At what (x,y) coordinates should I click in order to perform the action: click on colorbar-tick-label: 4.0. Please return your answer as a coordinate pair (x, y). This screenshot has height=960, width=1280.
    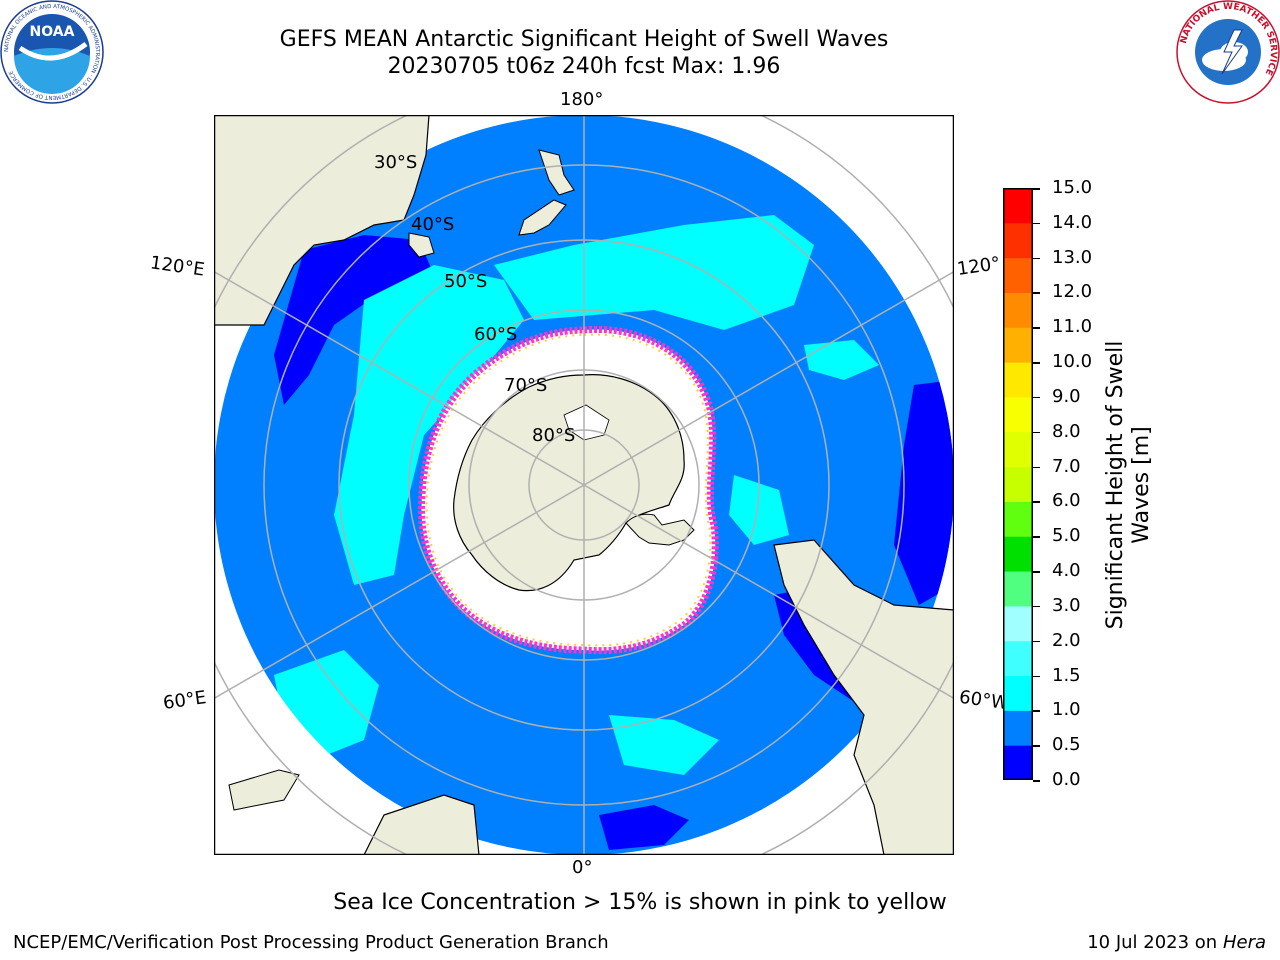
    Looking at the image, I should click on (1066, 571).